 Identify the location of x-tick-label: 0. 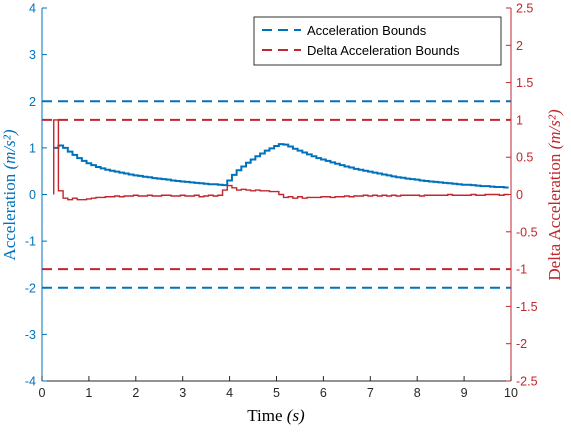
(42, 393).